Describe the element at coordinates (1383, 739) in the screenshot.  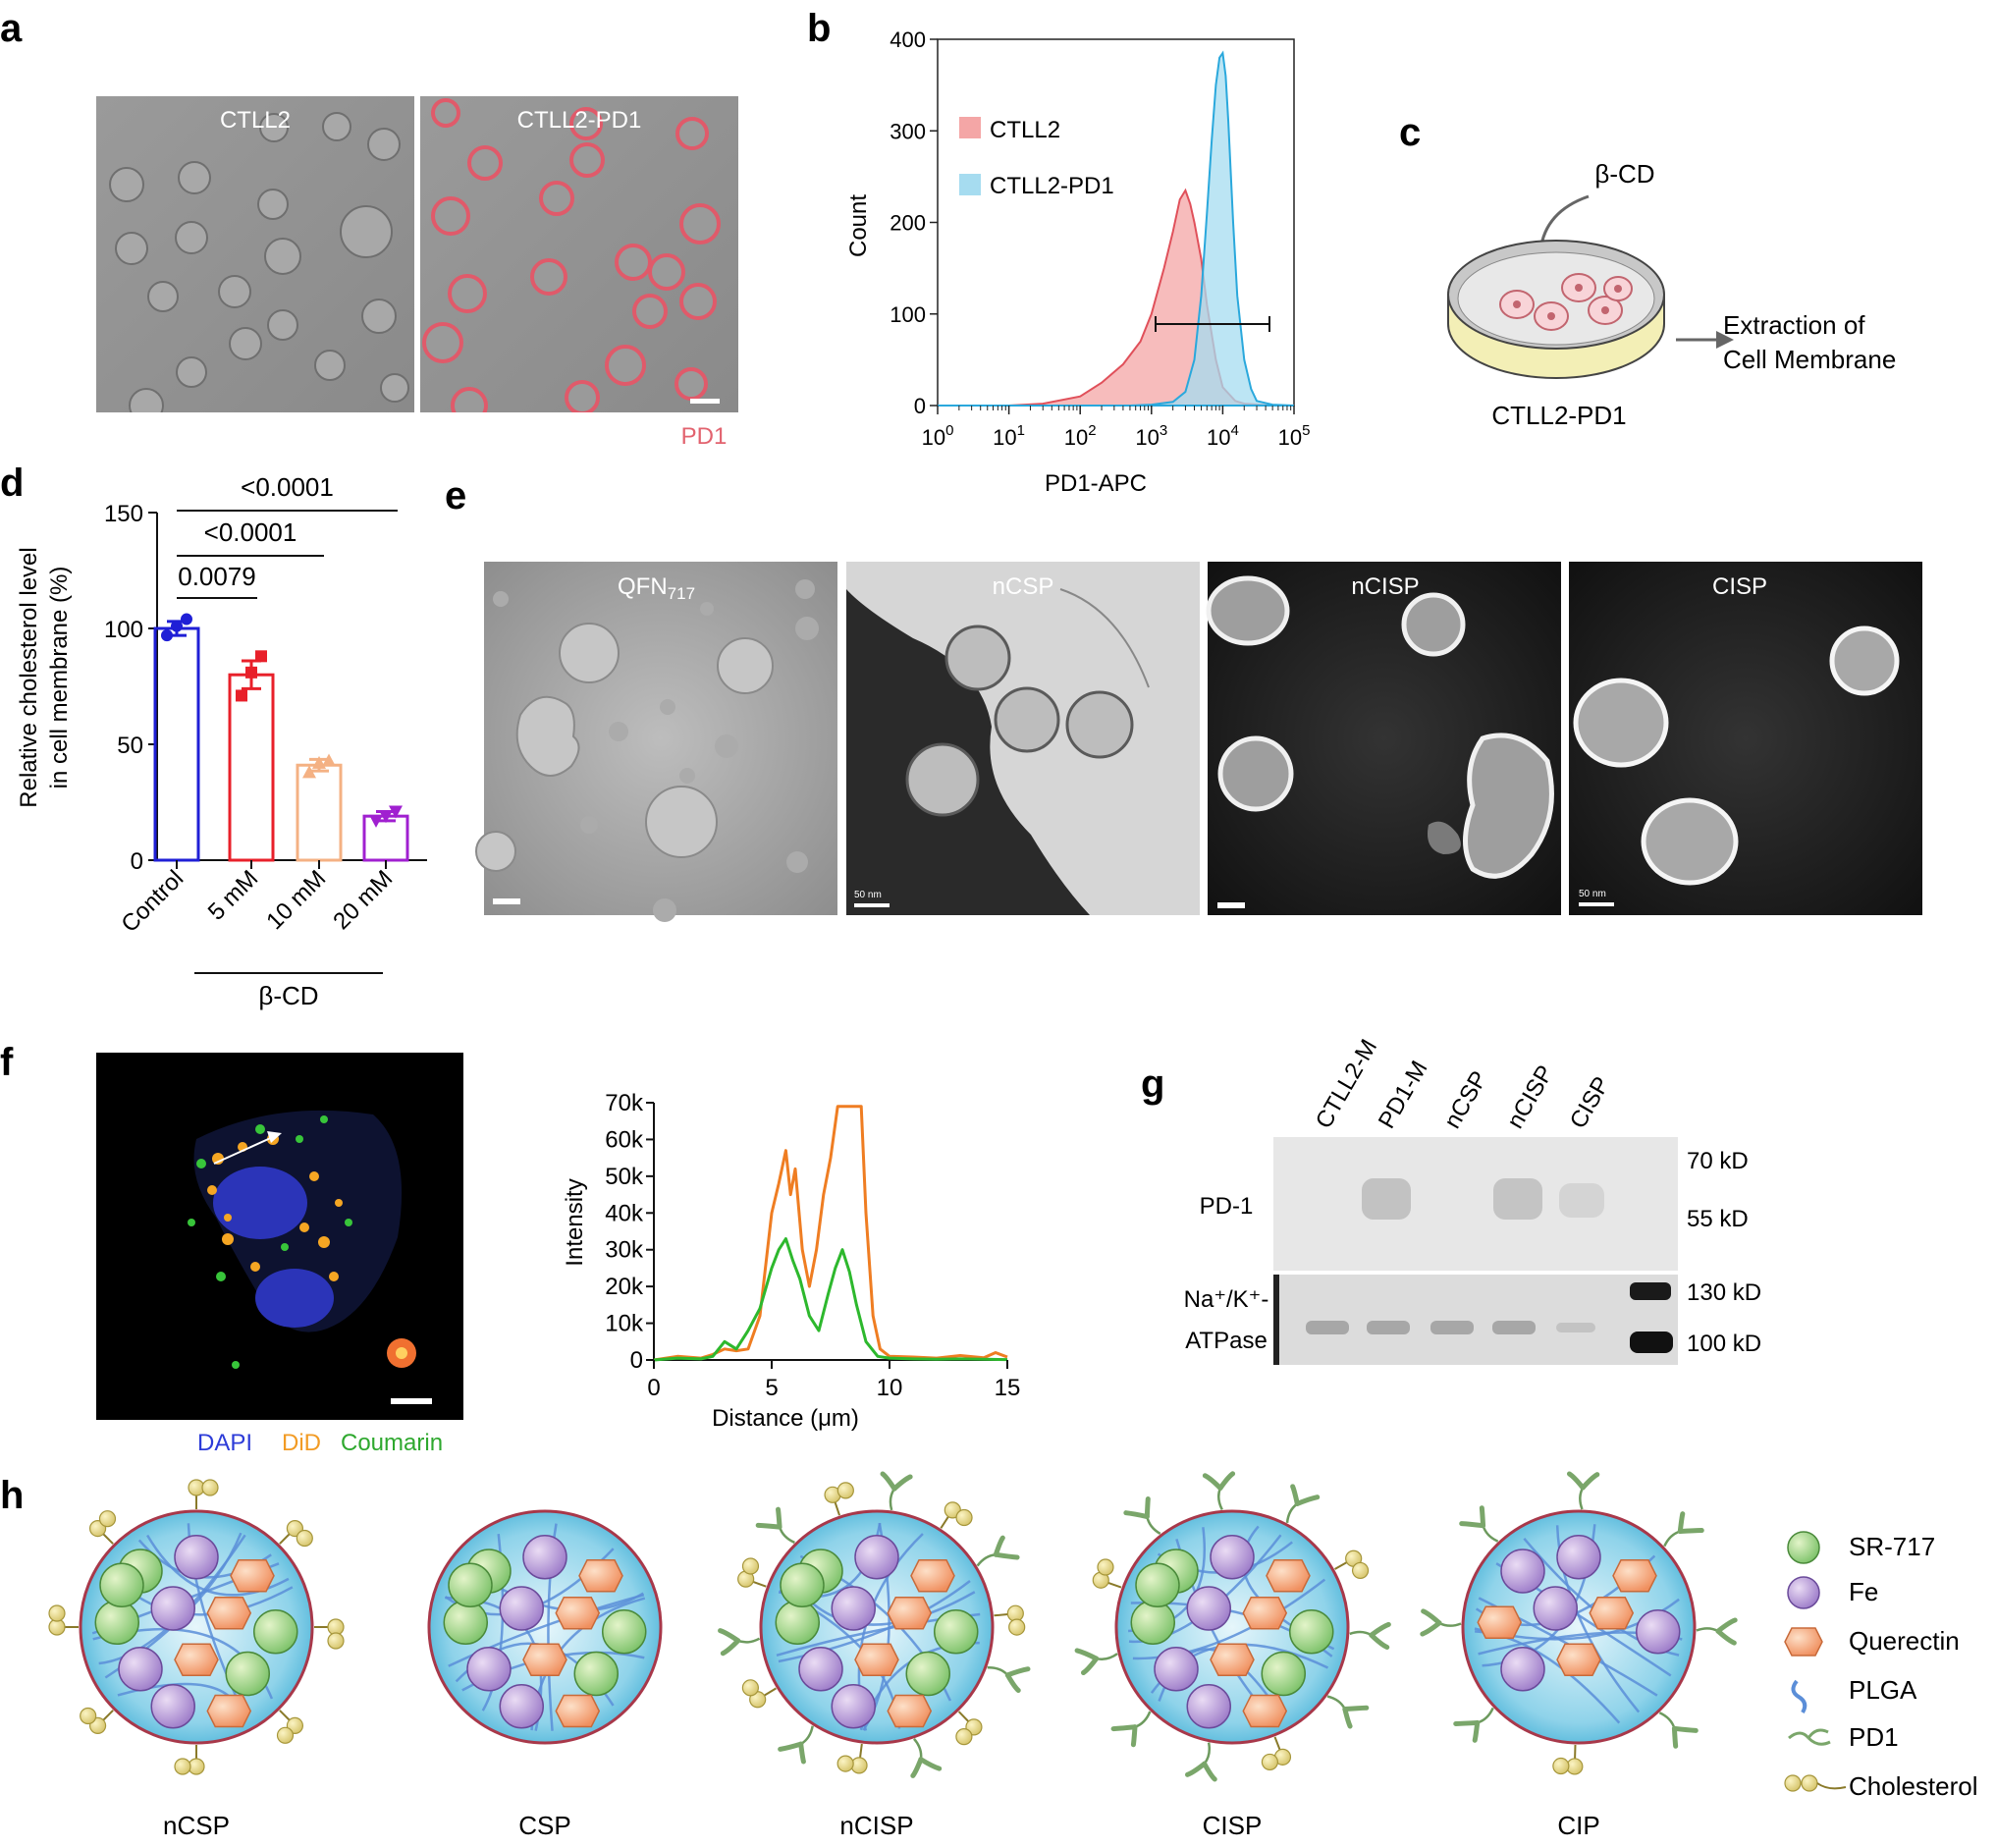
I see `tem-ncisp` at that location.